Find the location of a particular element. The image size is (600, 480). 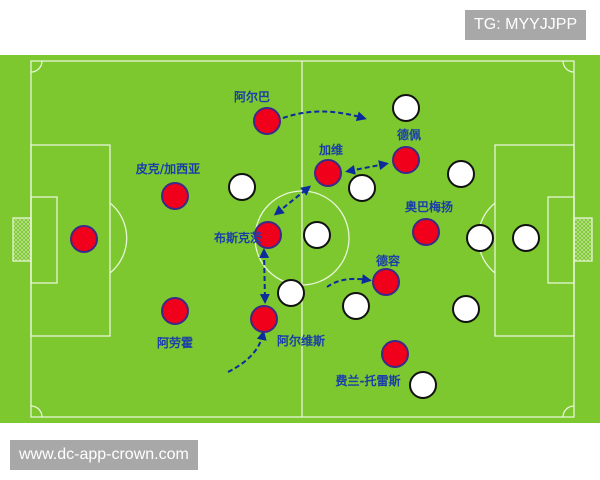

player-label: 阿尔维斯 is located at coordinates (301, 340).